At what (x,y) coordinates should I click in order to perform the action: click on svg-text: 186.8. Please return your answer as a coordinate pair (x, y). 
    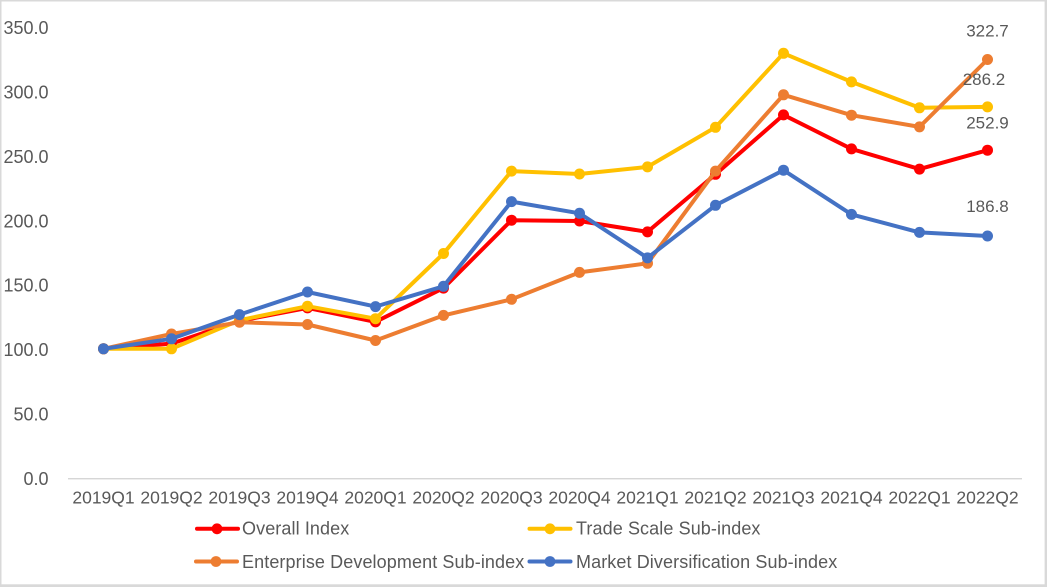
    Looking at the image, I should click on (987, 206).